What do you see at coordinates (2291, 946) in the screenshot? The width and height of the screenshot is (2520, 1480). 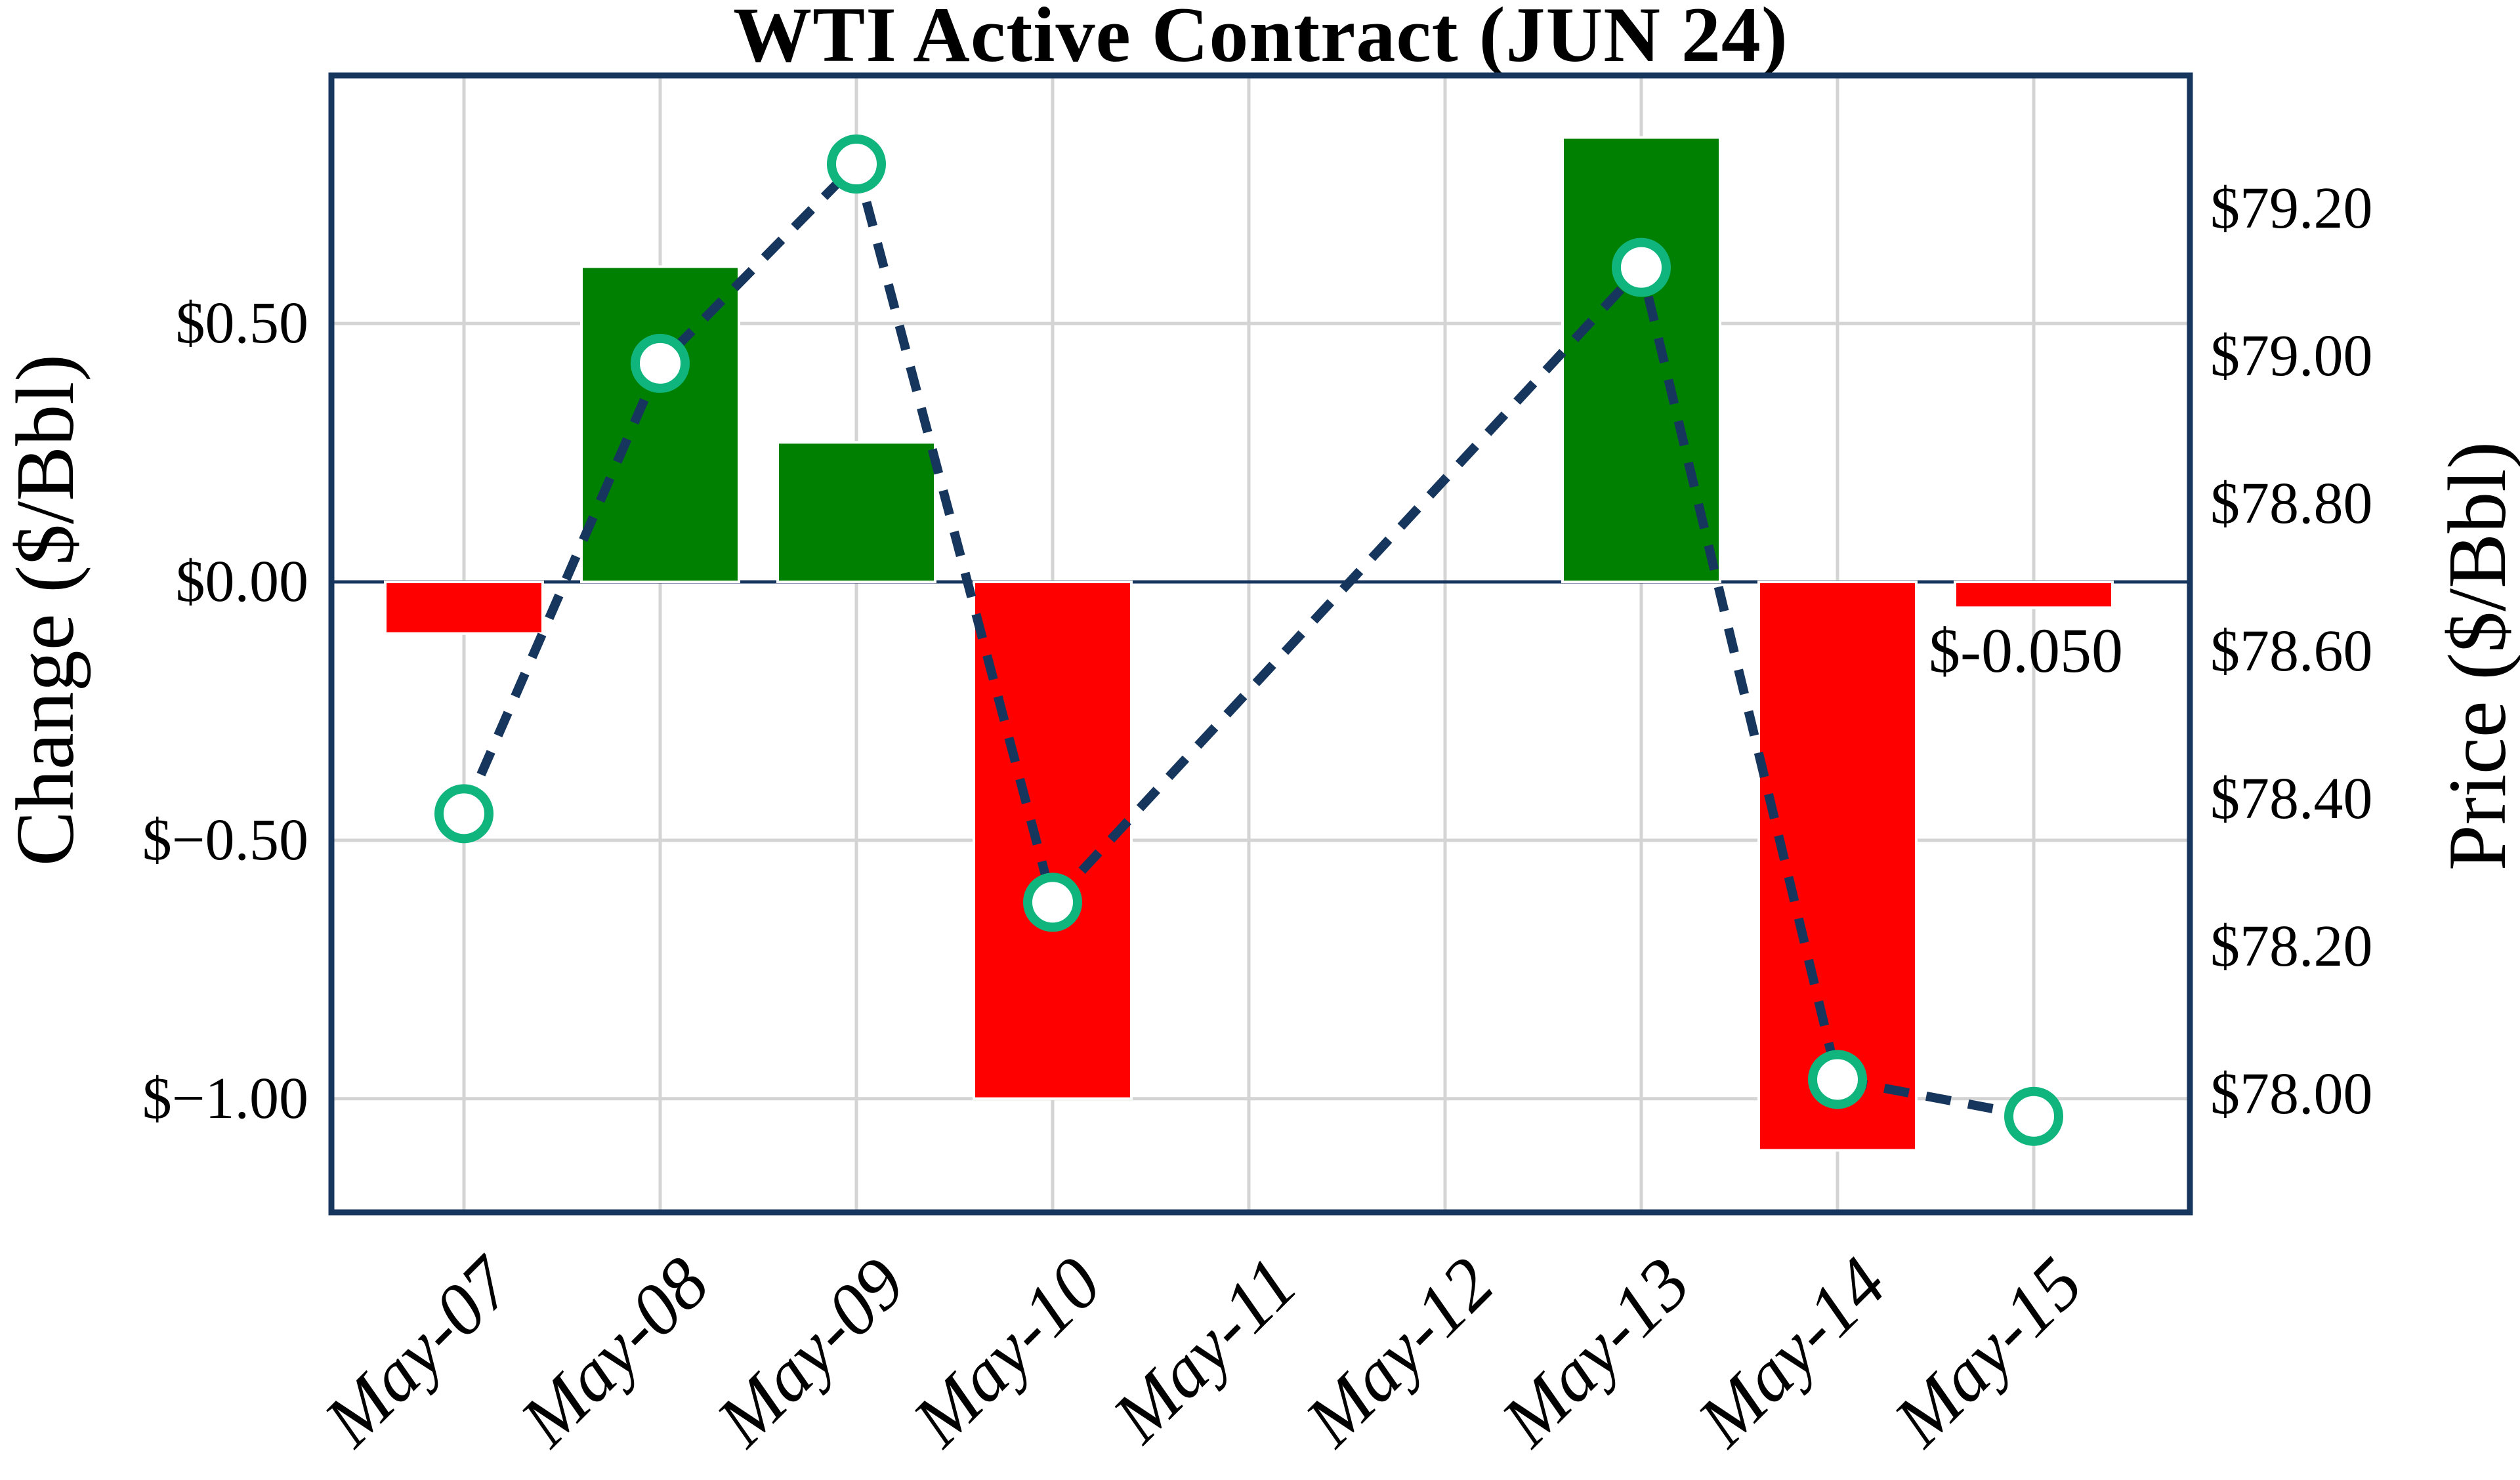 I see `right-axis-tick: $78.20` at bounding box center [2291, 946].